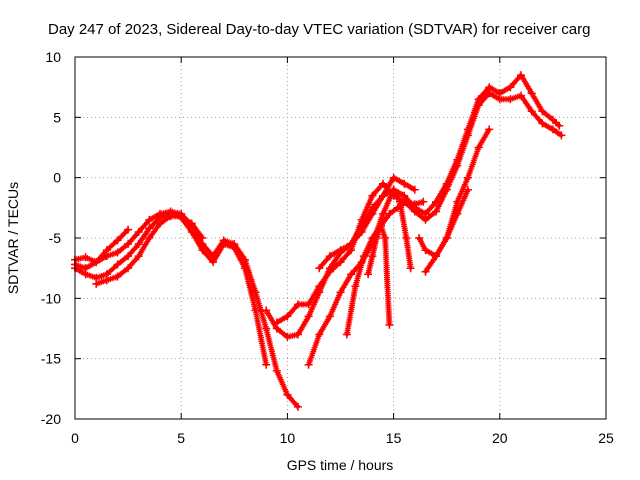  I want to click on x-axis-label: GPS time / hours, so click(340, 465).